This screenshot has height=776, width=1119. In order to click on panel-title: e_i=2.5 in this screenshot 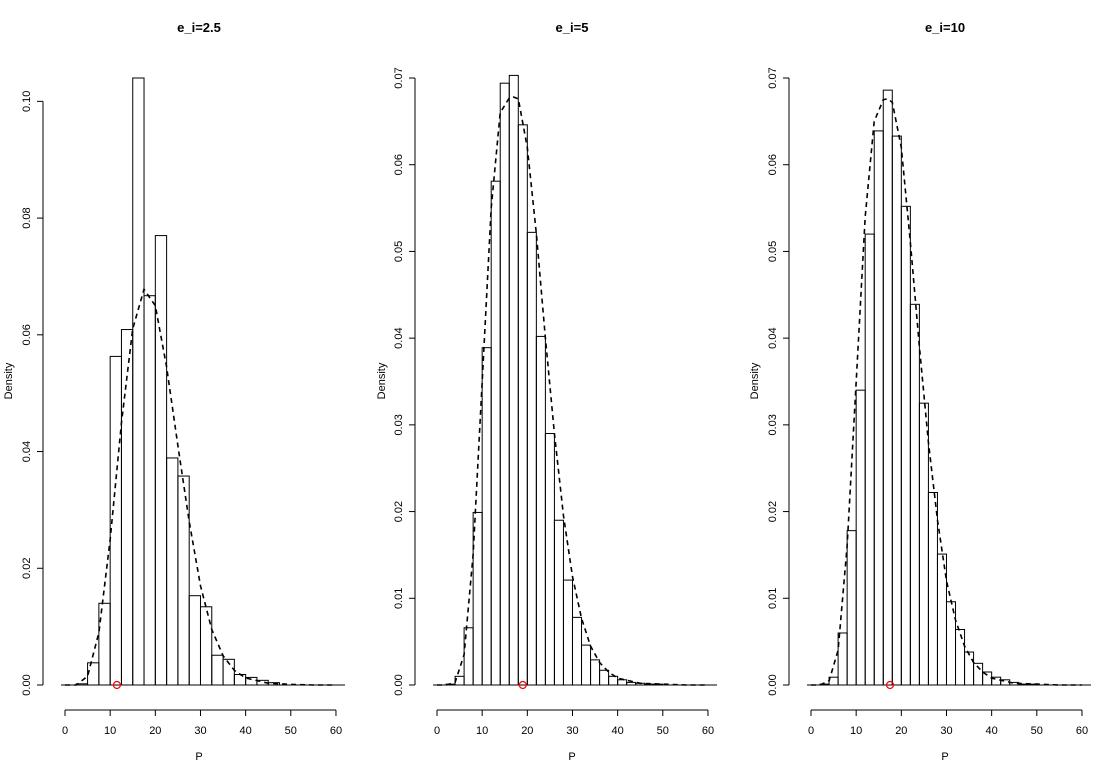, I will do `click(199, 27)`.